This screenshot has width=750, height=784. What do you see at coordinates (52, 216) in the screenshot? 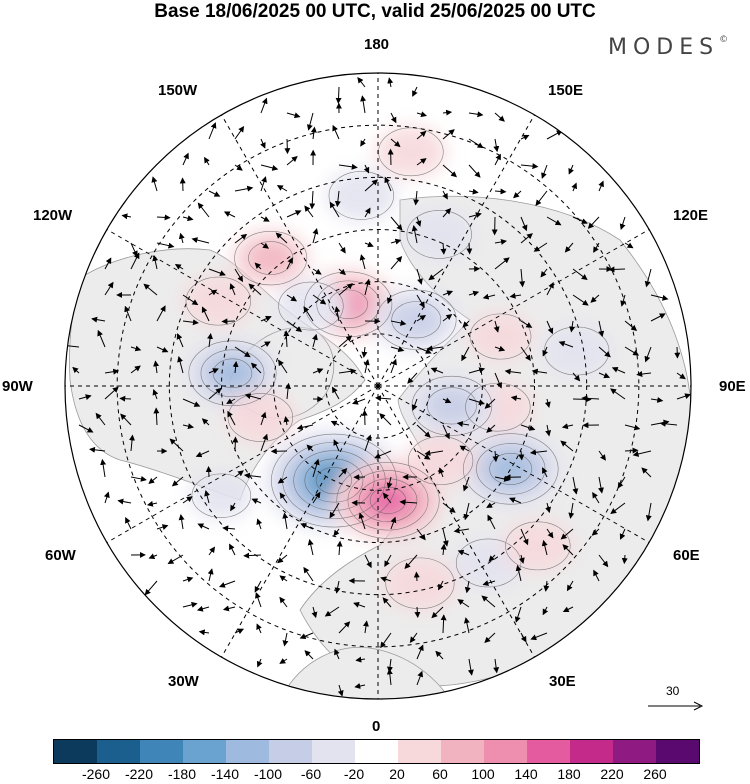
I see `label-lon-120w: 120W` at bounding box center [52, 216].